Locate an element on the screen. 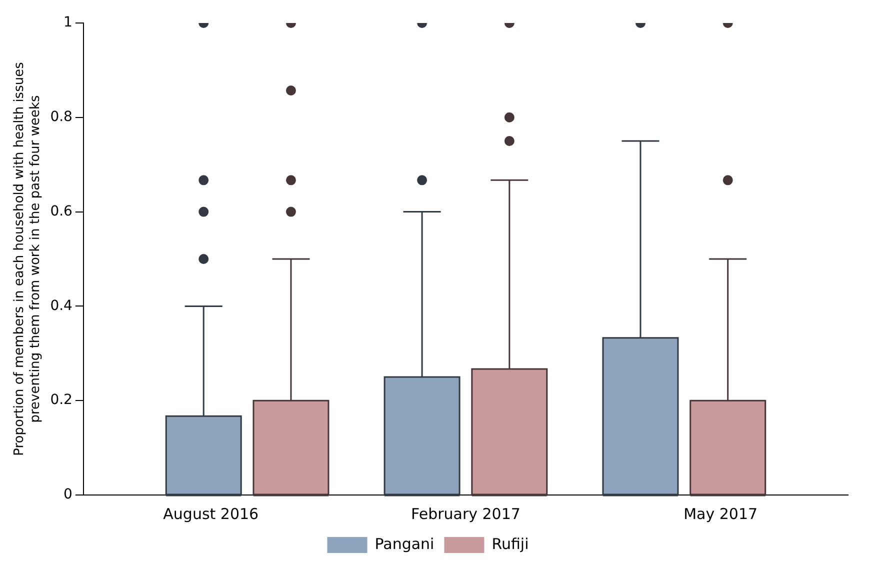 The image size is (879, 575). y-axis-title: Proportion of members in each household with health issues preventing them from work in the past four weeks is located at coordinates (27, 259).